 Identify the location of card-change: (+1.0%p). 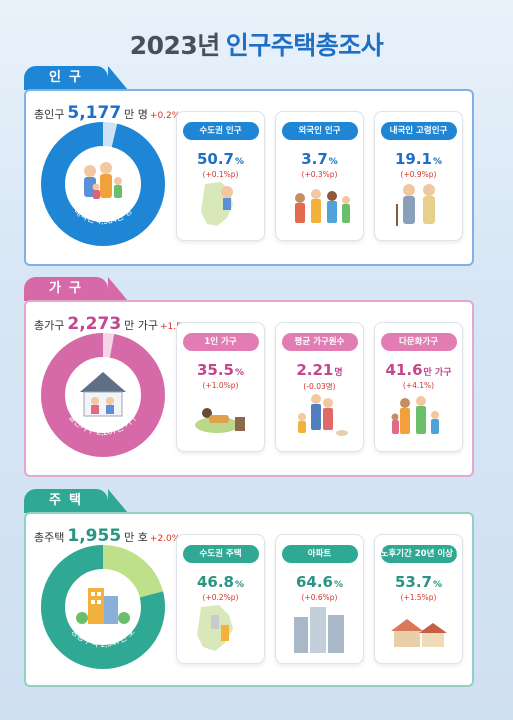
(220, 385).